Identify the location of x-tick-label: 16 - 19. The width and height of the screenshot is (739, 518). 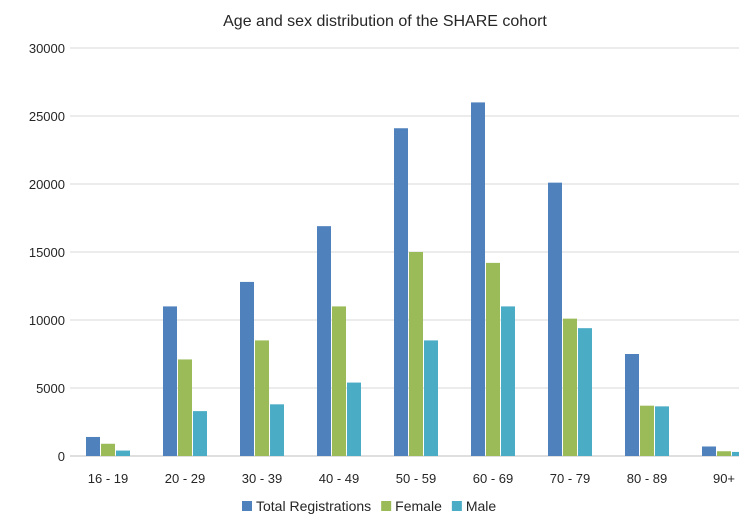
(108, 478).